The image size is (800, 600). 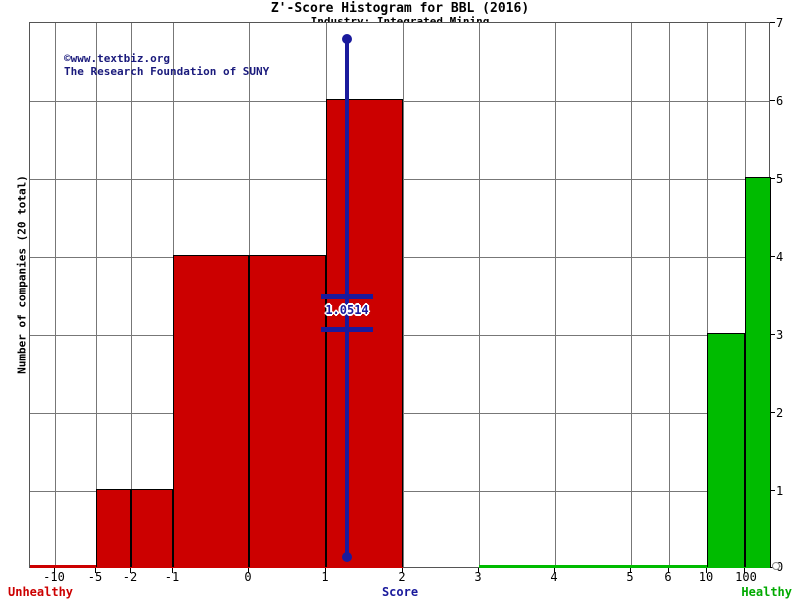 What do you see at coordinates (41, 592) in the screenshot?
I see `axis-extreme-label-unhealthy: Unhealthy` at bounding box center [41, 592].